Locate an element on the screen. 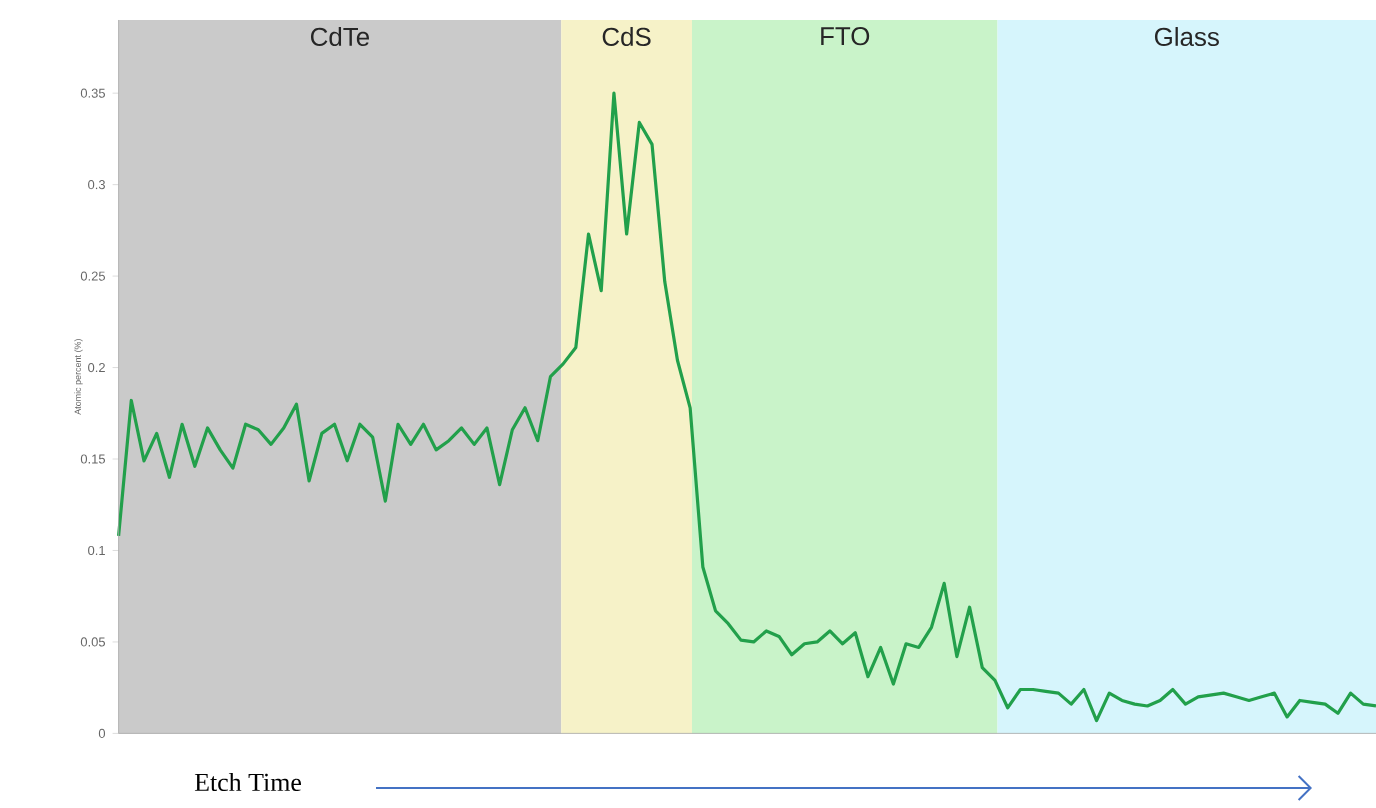  annotation: CdTe is located at coordinates (339, 37).